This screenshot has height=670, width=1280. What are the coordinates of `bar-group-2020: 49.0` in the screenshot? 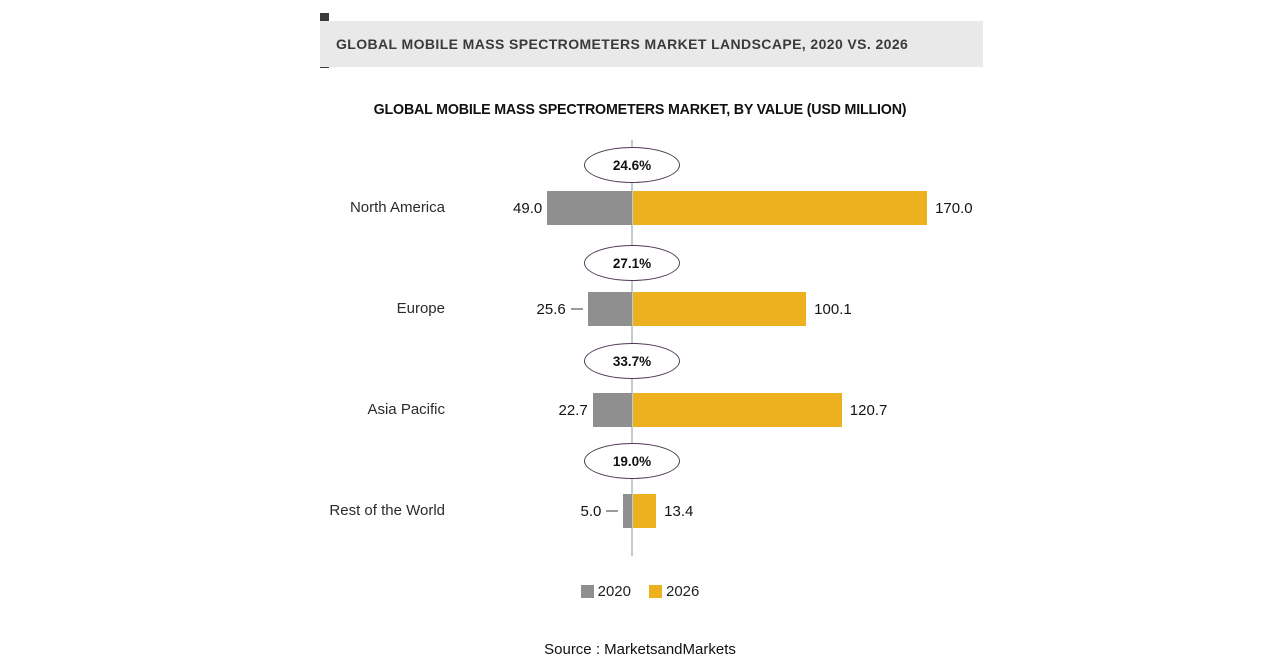 It's located at (572, 208).